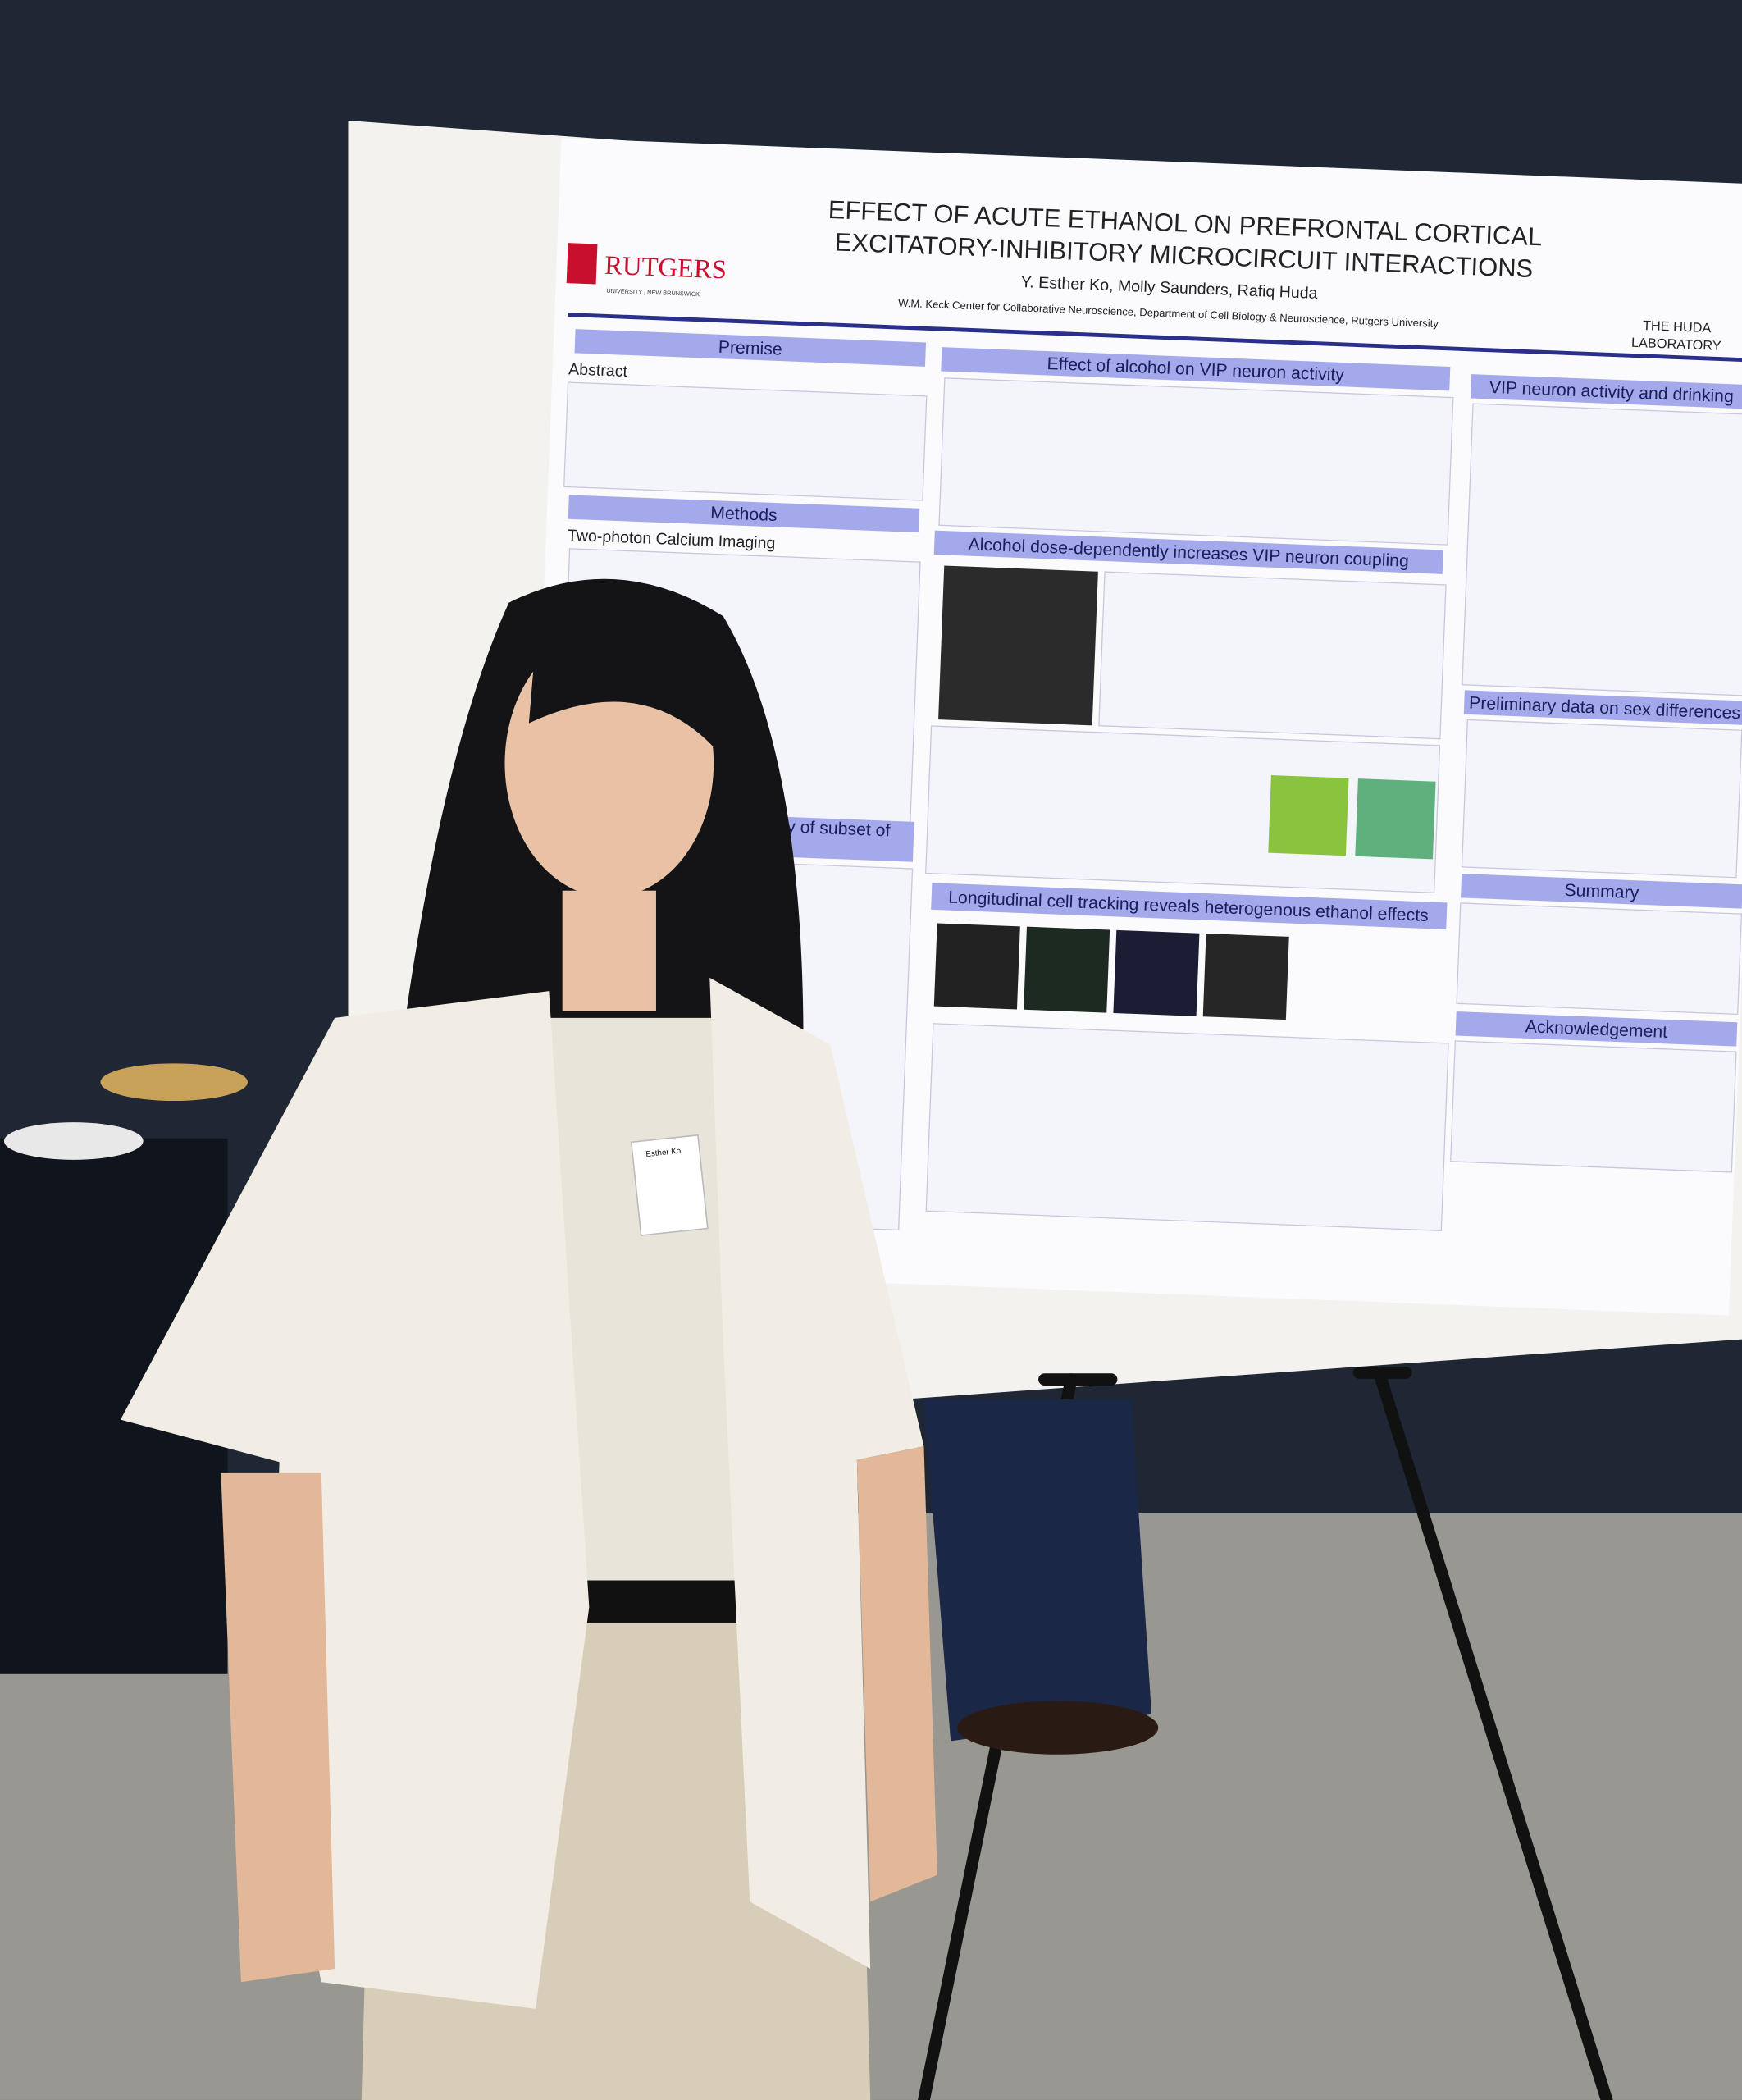 Image resolution: width=1742 pixels, height=2100 pixels. What do you see at coordinates (653, 293) in the screenshot?
I see `logo-sub: UNIVERSITY | NEW BRUNSWICK` at bounding box center [653, 293].